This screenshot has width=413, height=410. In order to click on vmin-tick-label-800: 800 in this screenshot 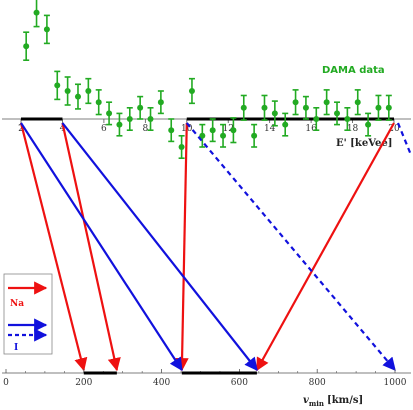, I will do `click(317, 383)`.